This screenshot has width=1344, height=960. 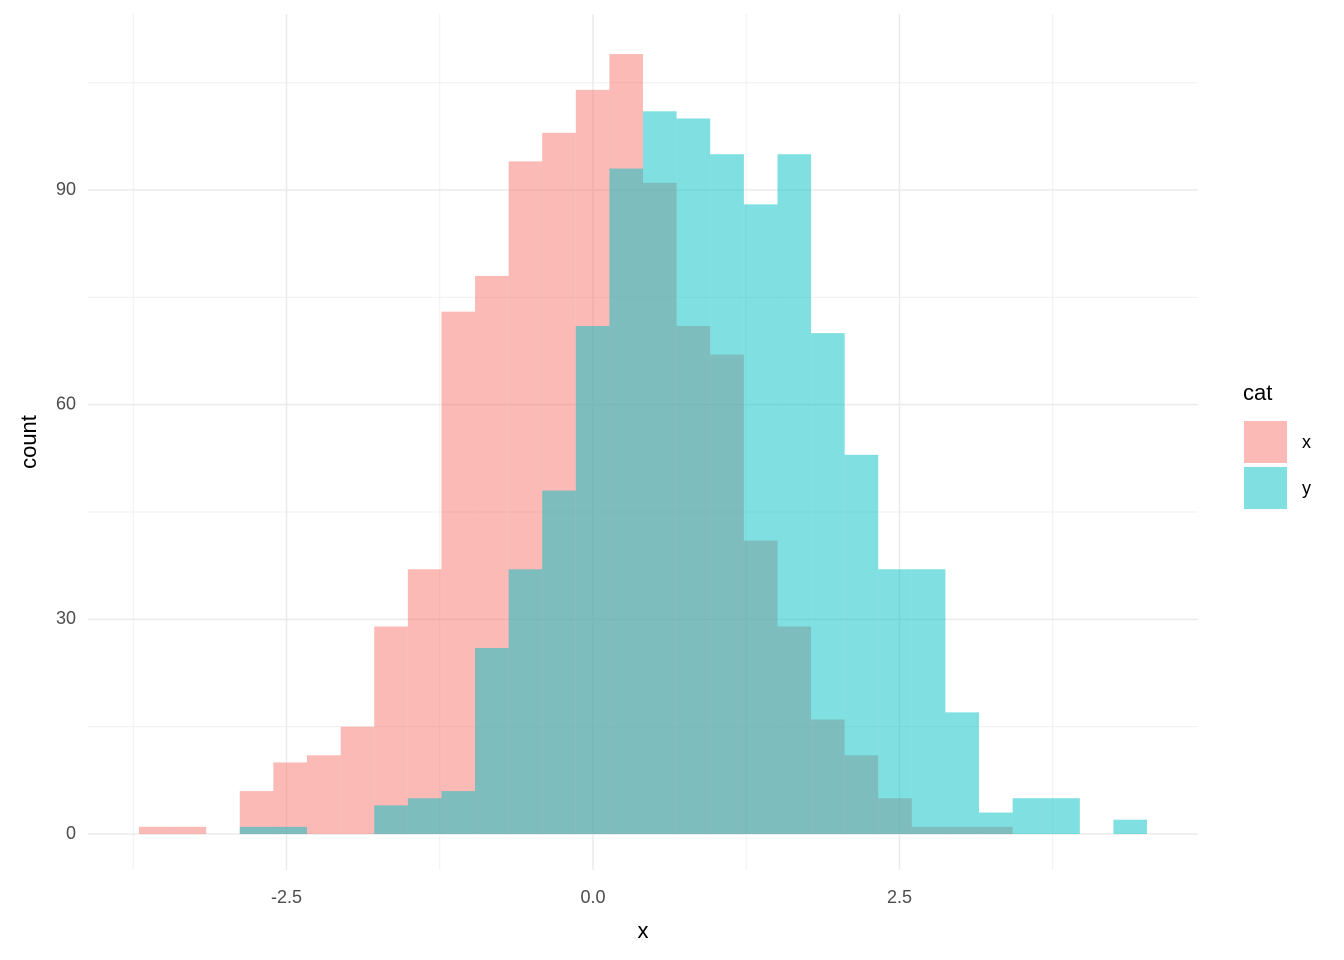 I want to click on legend-label: y, so click(x=1306, y=488).